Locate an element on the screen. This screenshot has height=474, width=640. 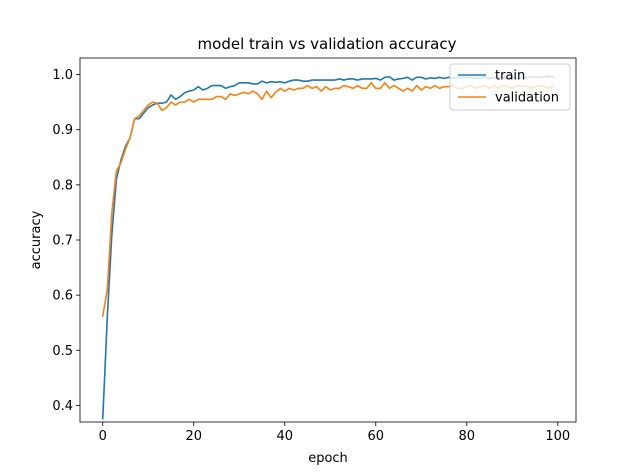
x-tick-label: 0 is located at coordinates (103, 436).